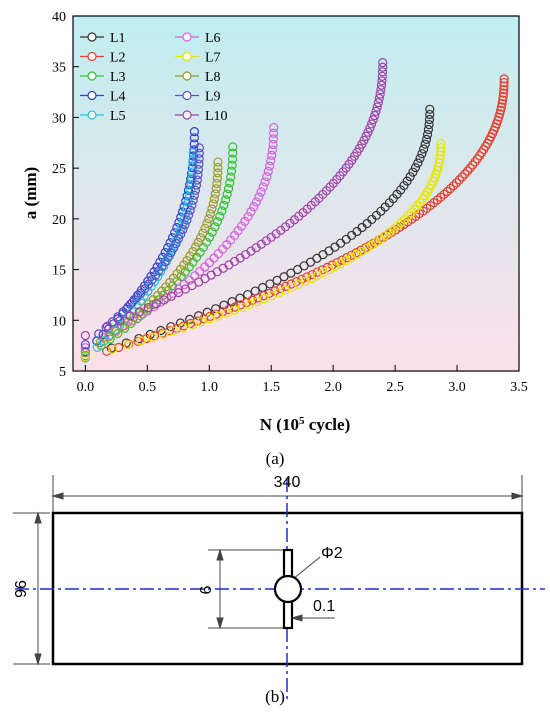 The image size is (550, 713). I want to click on hole-diameter-label: Φ2, so click(332, 553).